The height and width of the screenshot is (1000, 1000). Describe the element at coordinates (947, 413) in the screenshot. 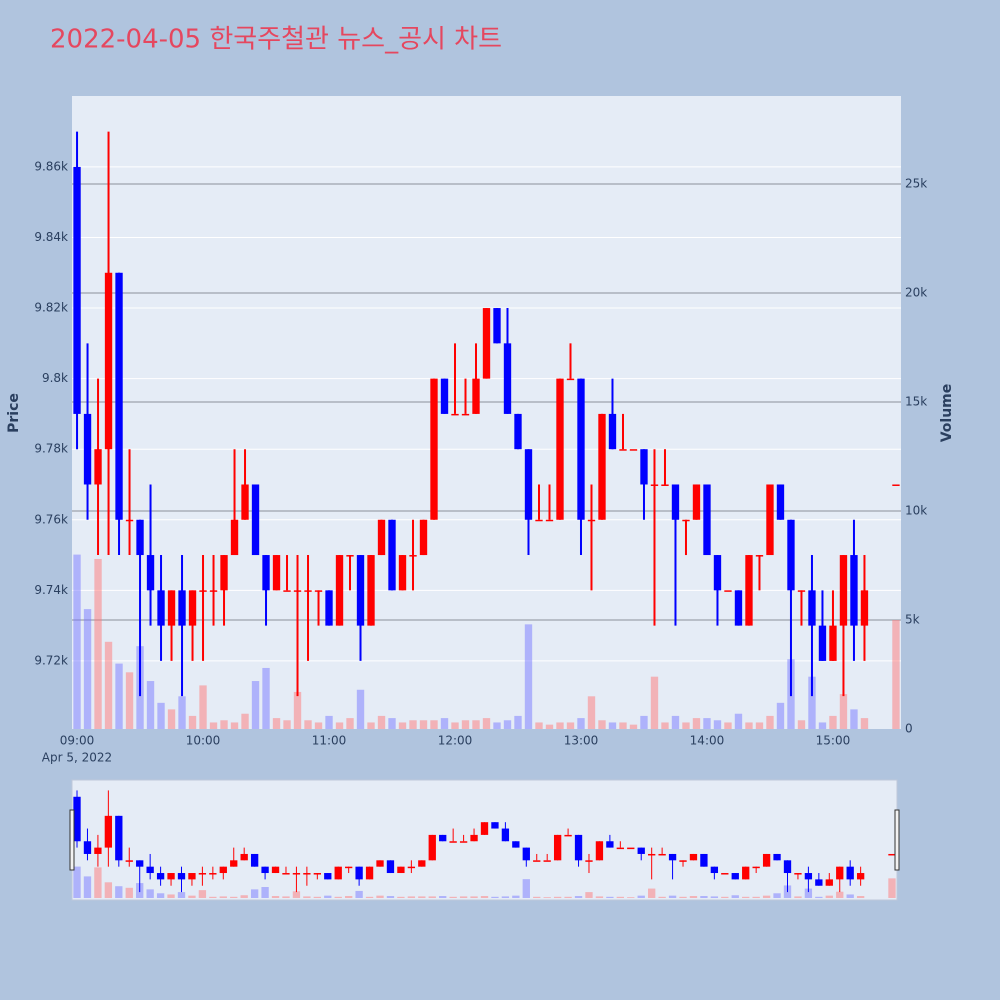

I see `y2-axis-title: Volume` at that location.